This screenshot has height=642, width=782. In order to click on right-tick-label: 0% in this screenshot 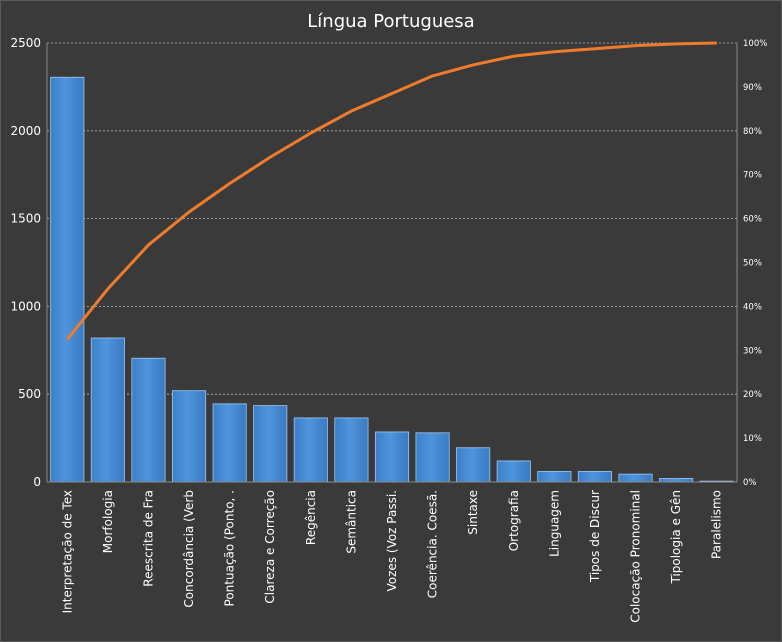, I will do `click(750, 483)`.